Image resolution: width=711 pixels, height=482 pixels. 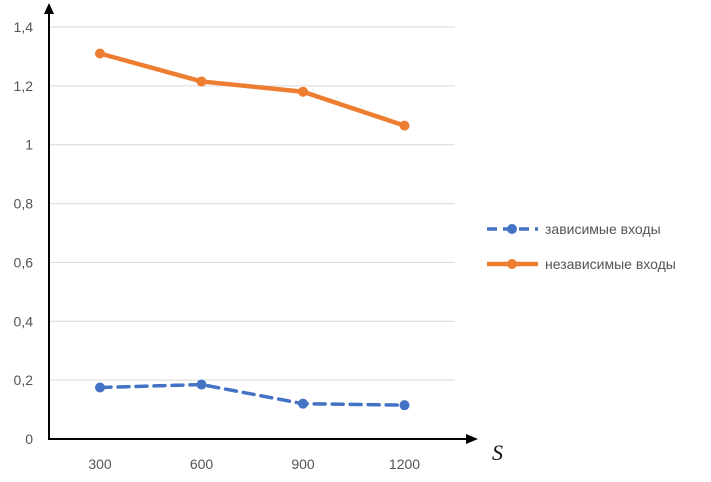 What do you see at coordinates (24, 86) in the screenshot?
I see `y-tick-label: 1,2` at bounding box center [24, 86].